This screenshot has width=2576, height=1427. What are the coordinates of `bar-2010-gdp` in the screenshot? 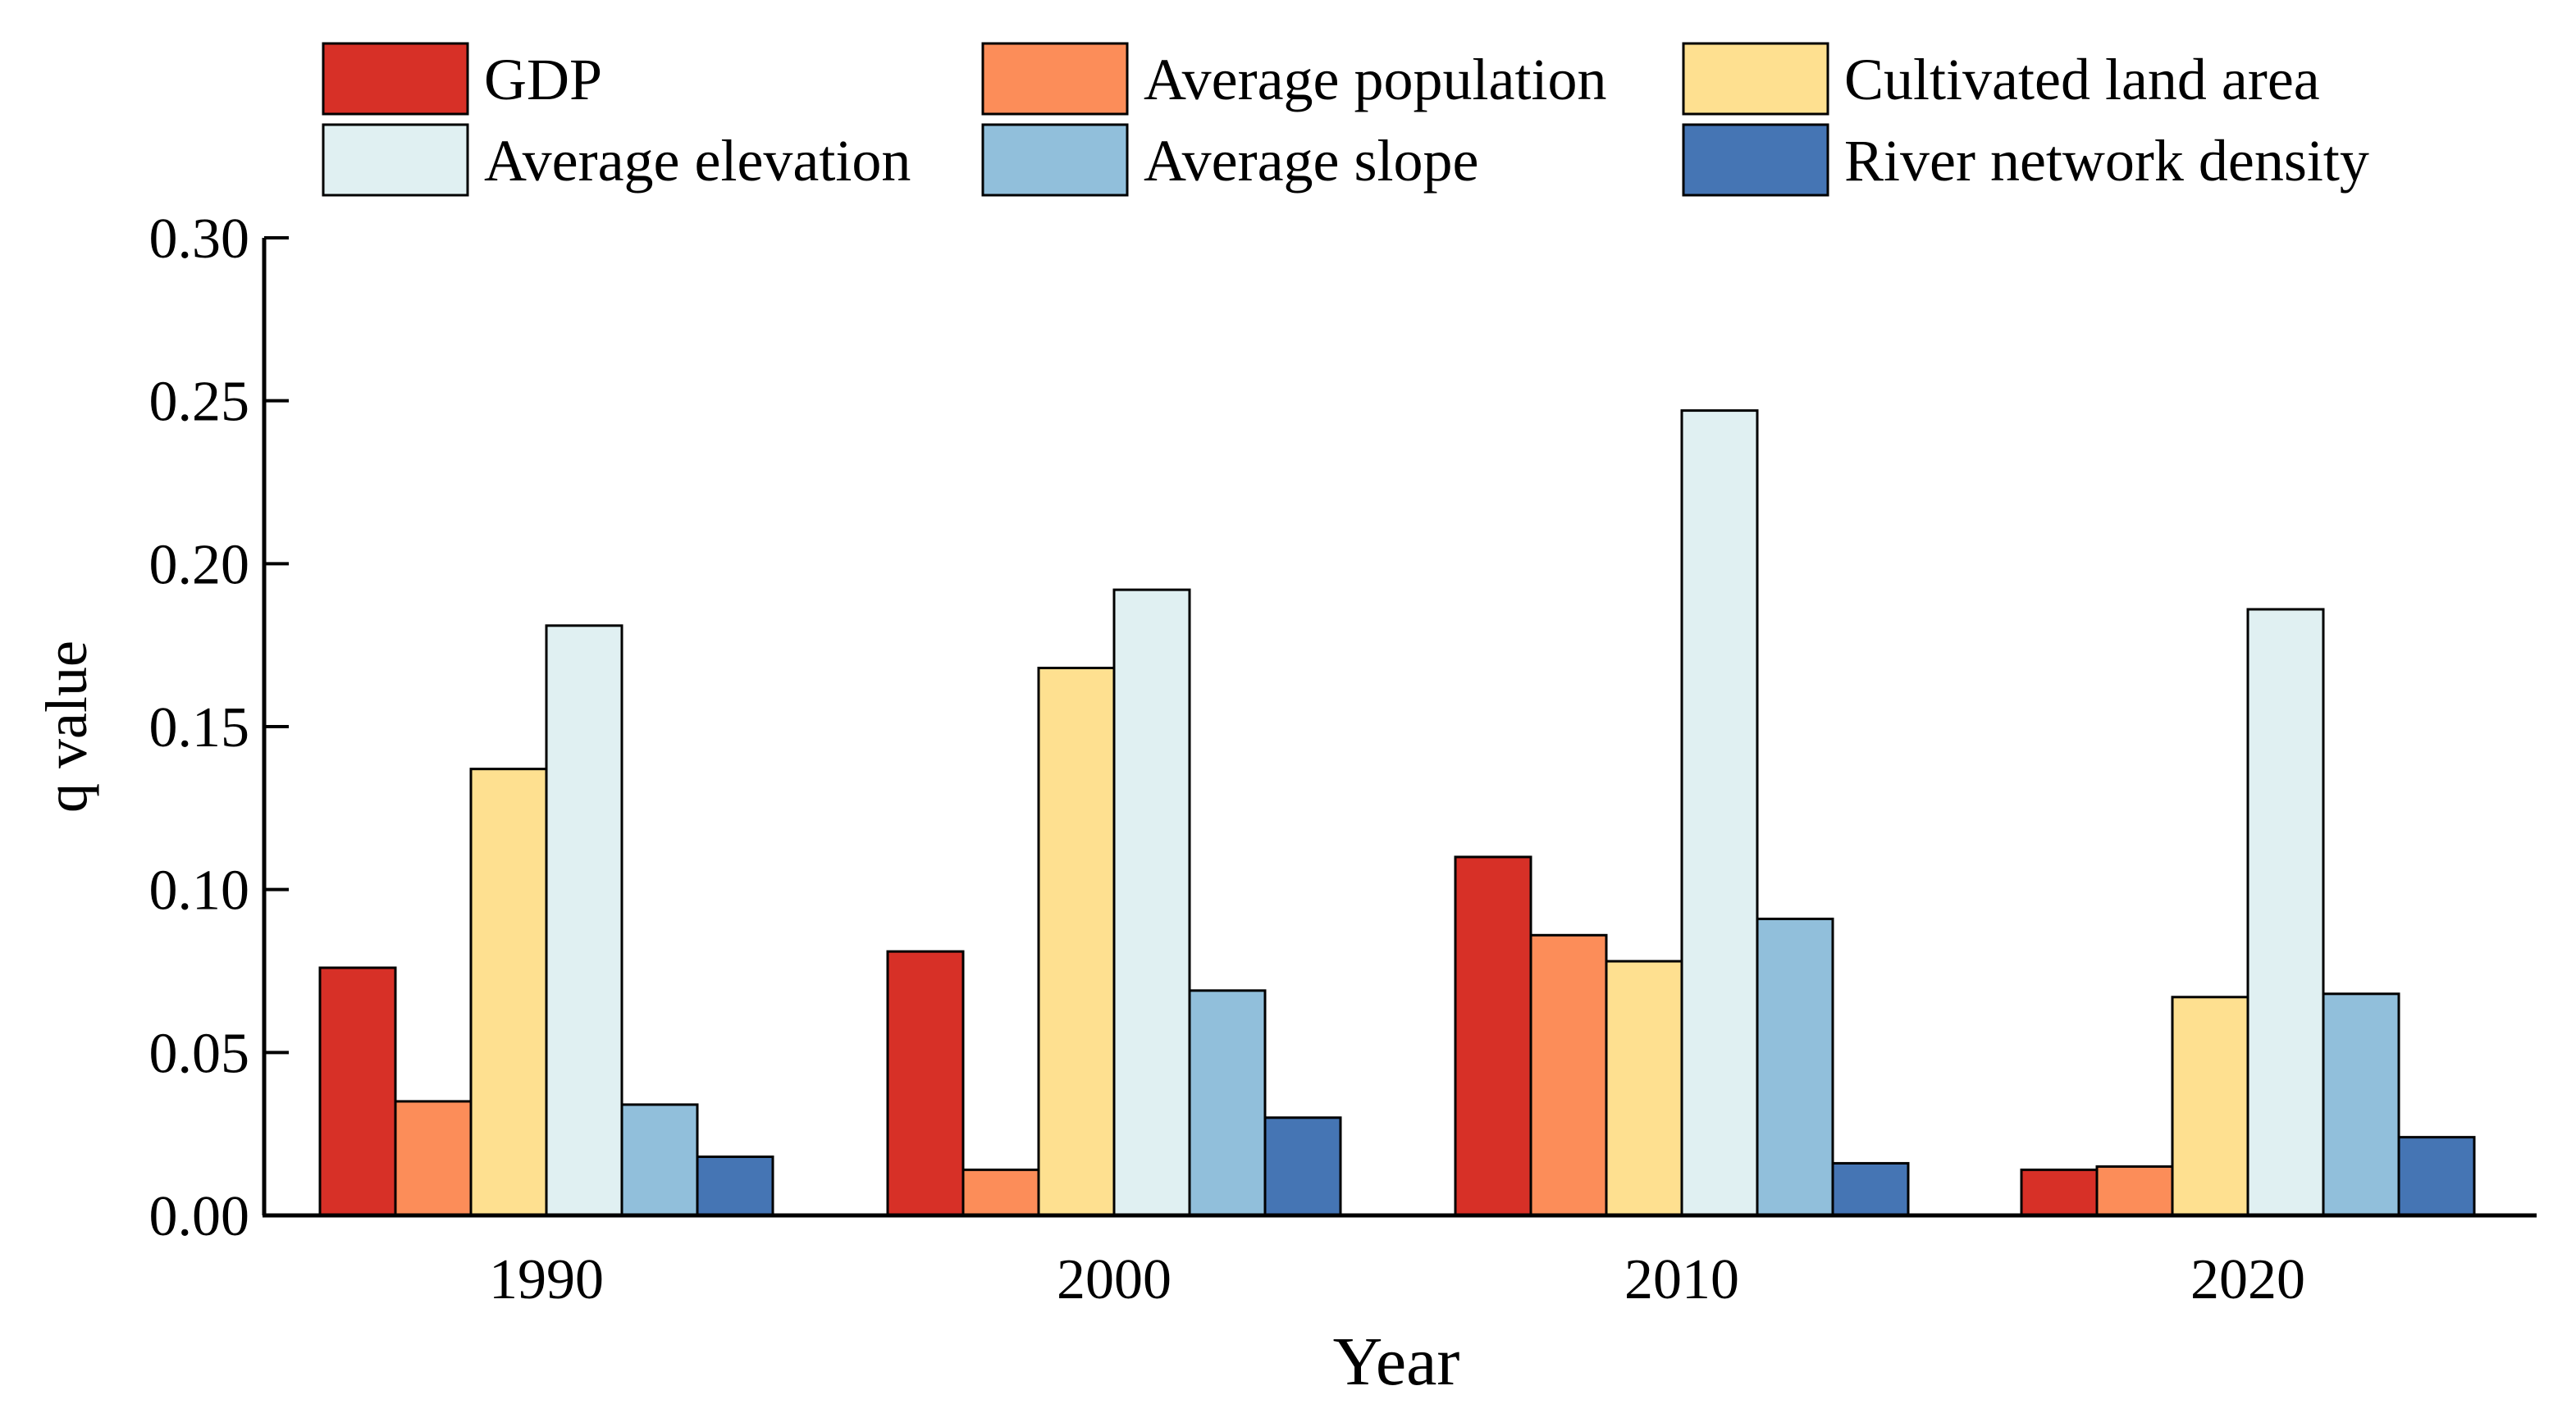 It's located at (1493, 1036).